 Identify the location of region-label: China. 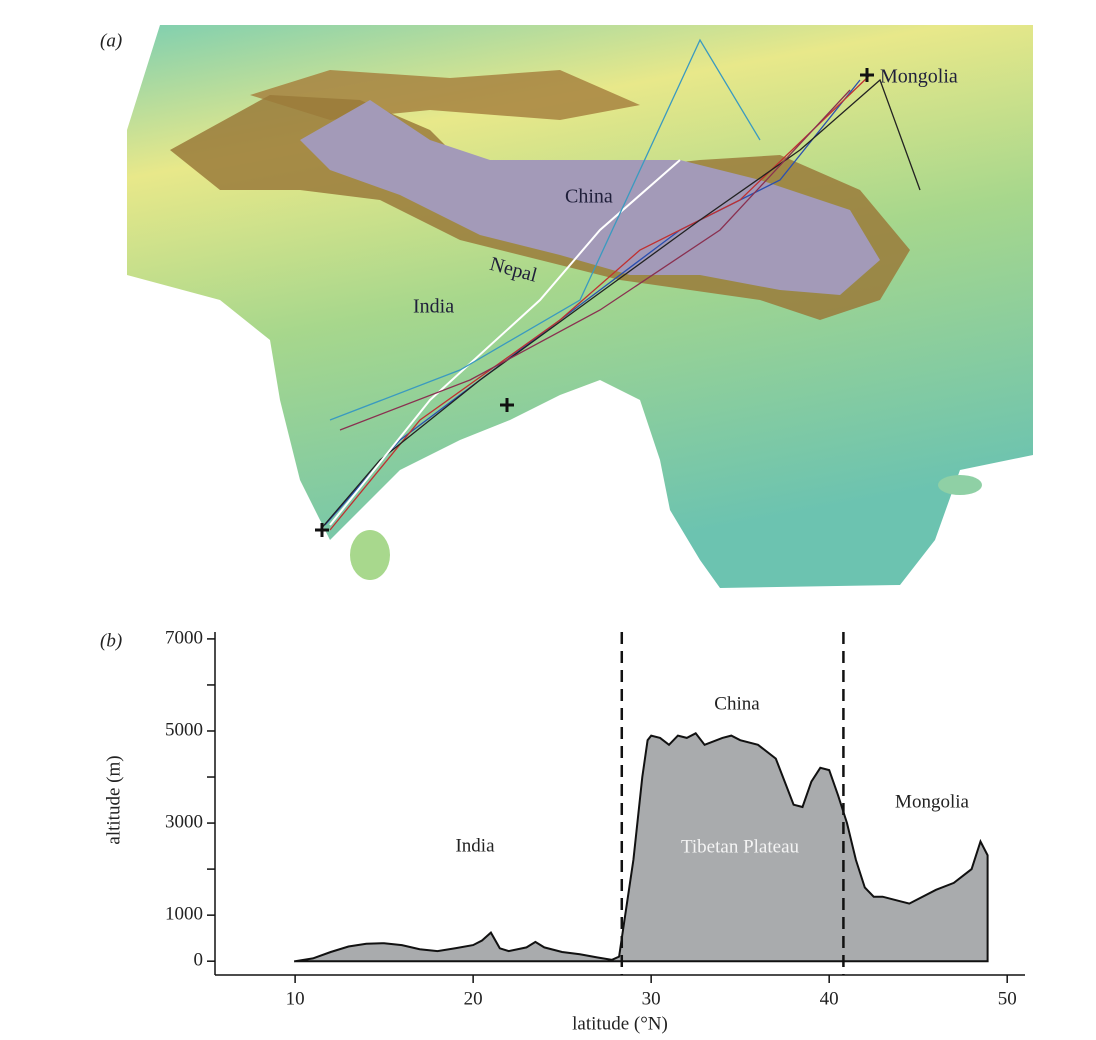
(737, 703).